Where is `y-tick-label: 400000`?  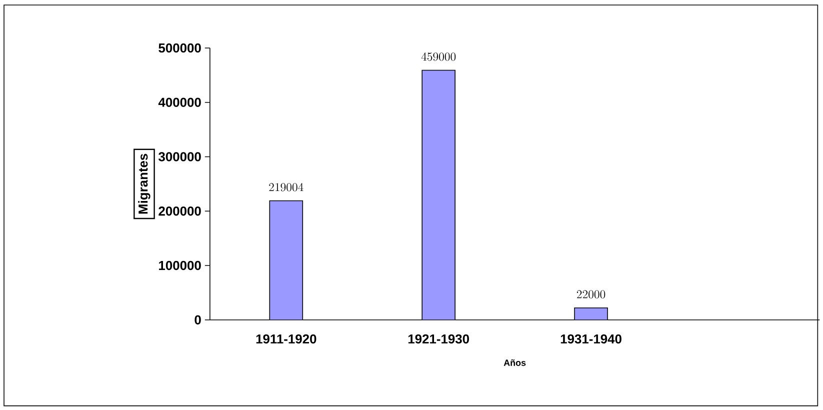 y-tick-label: 400000 is located at coordinates (179, 103).